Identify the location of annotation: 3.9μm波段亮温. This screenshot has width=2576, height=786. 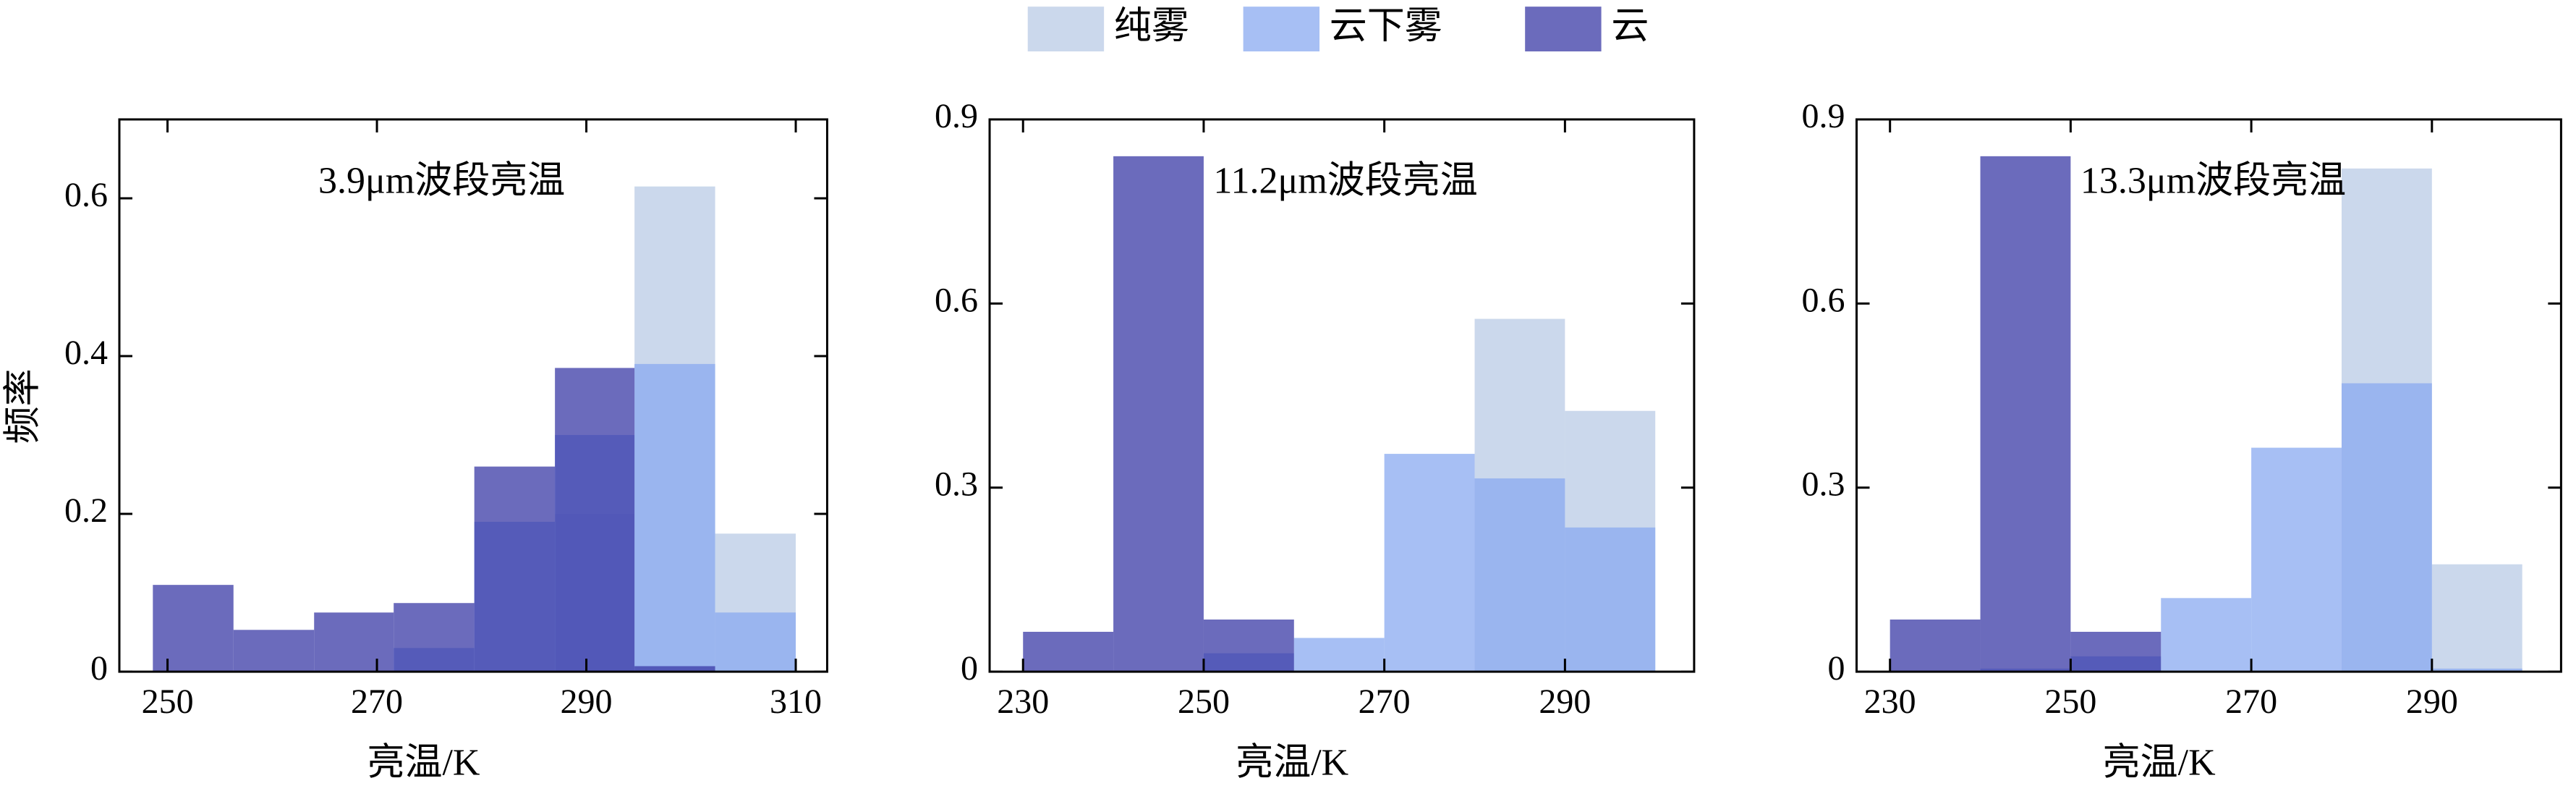
(441, 181).